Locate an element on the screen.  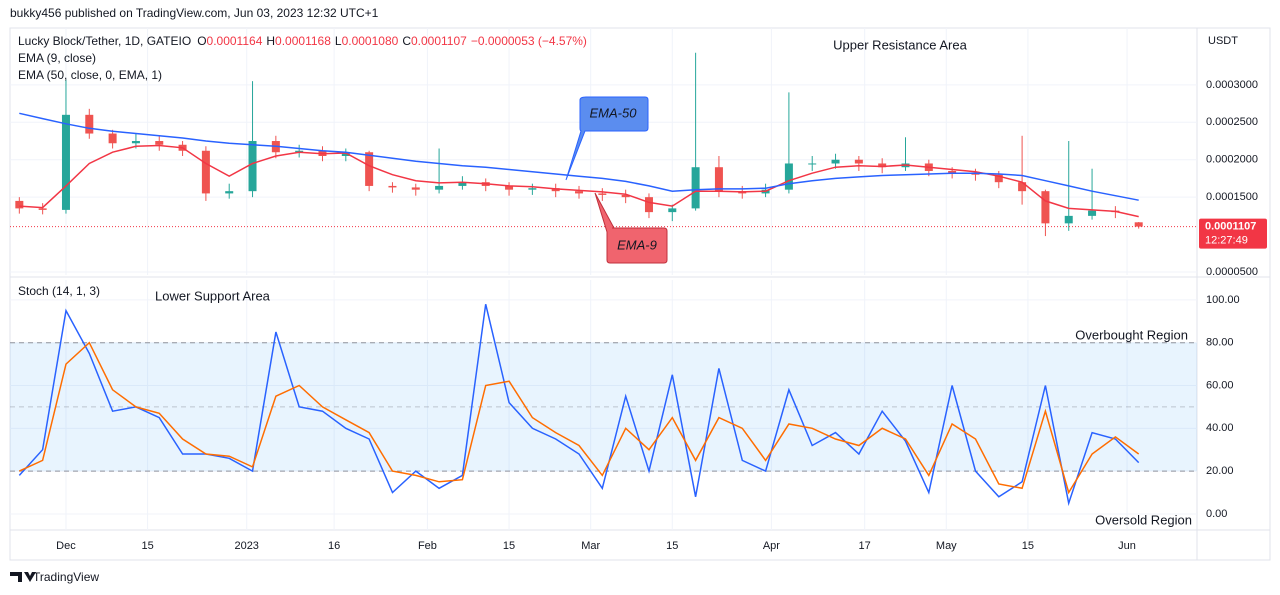
x-tick-label: May is located at coordinates (946, 546).